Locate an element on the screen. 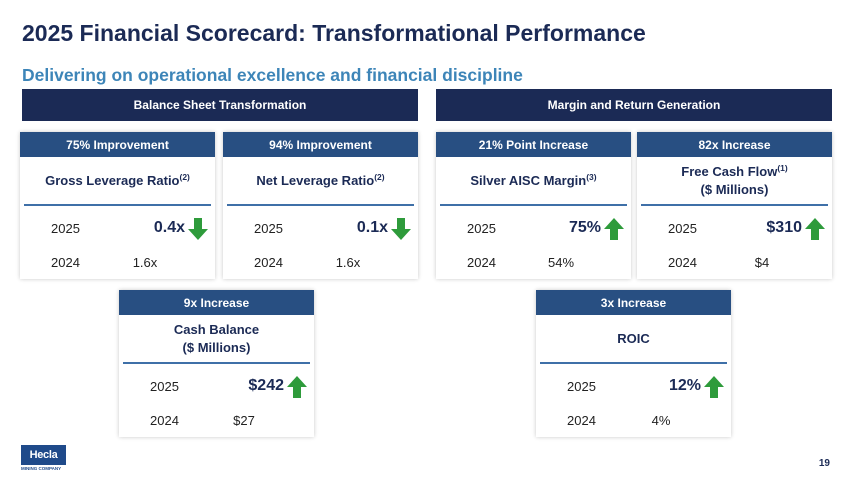  logo-wordmark: Hecla is located at coordinates (43, 455).